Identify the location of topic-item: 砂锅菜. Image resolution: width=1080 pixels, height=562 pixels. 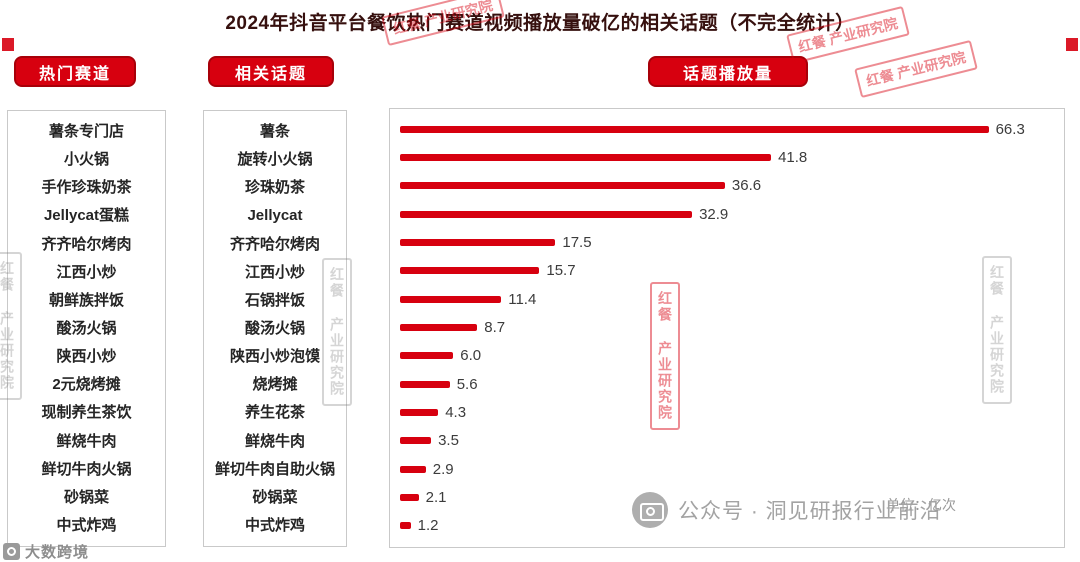
(275, 497).